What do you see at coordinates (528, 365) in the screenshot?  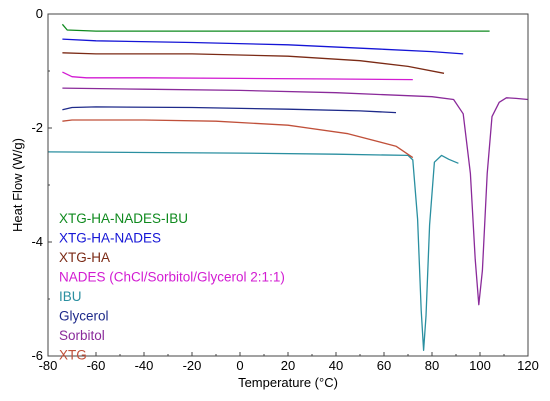 I see `x-tick-label: 120` at bounding box center [528, 365].